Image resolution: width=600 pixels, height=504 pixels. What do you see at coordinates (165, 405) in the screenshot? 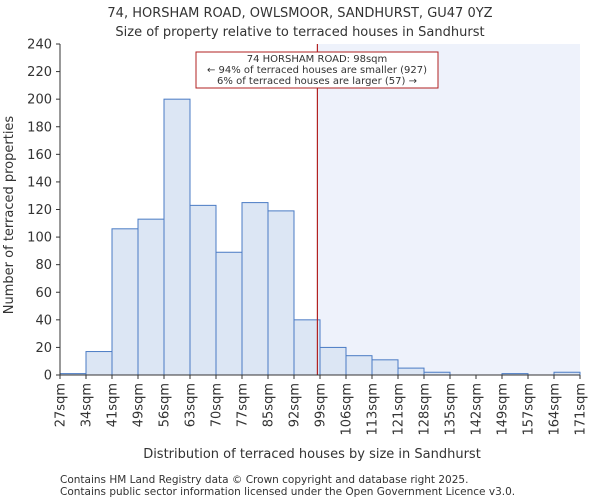
I see `x-tick-label-56sqm: 56sqm` at bounding box center [165, 405].